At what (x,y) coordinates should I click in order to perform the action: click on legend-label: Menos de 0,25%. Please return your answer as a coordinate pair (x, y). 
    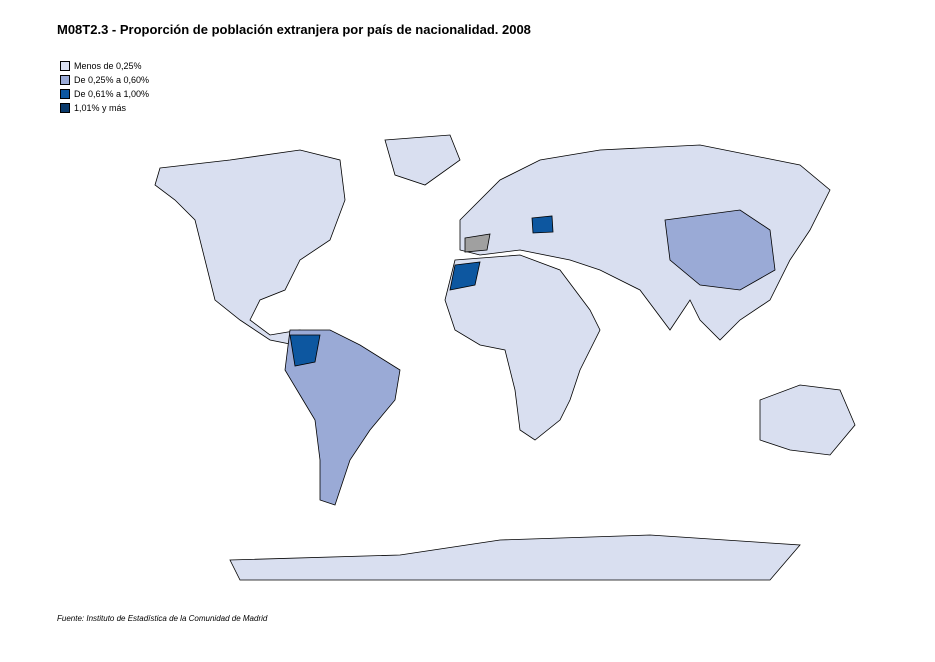
    Looking at the image, I should click on (108, 66).